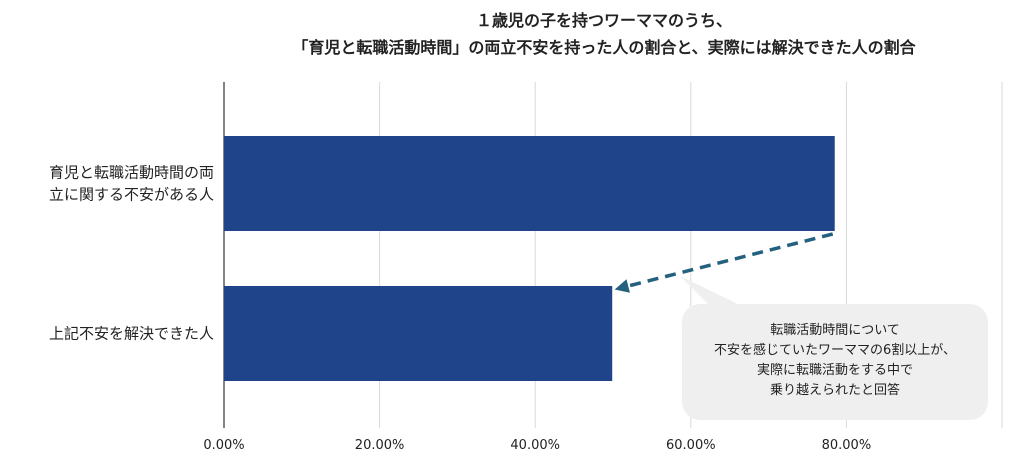  I want to click on x-tick-label: 60.00%, so click(691, 445).